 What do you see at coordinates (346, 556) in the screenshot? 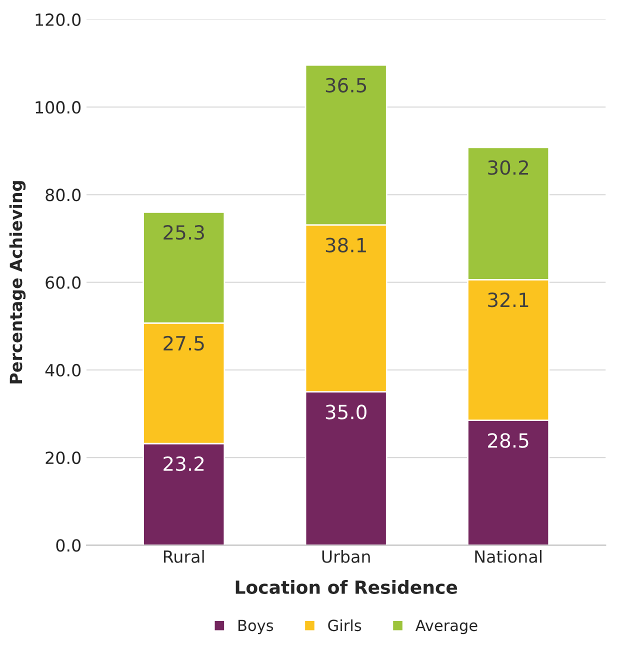
I see `x-tick-label: Urban` at bounding box center [346, 556].